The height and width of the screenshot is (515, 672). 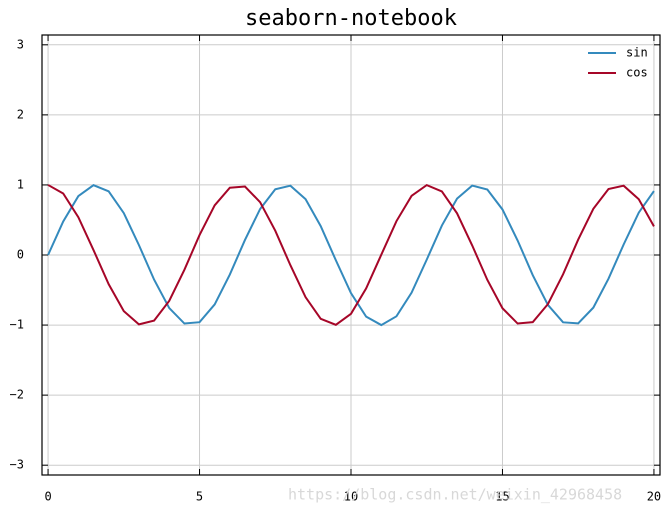 What do you see at coordinates (17, 325) in the screenshot?
I see `y-tick-label: −1` at bounding box center [17, 325].